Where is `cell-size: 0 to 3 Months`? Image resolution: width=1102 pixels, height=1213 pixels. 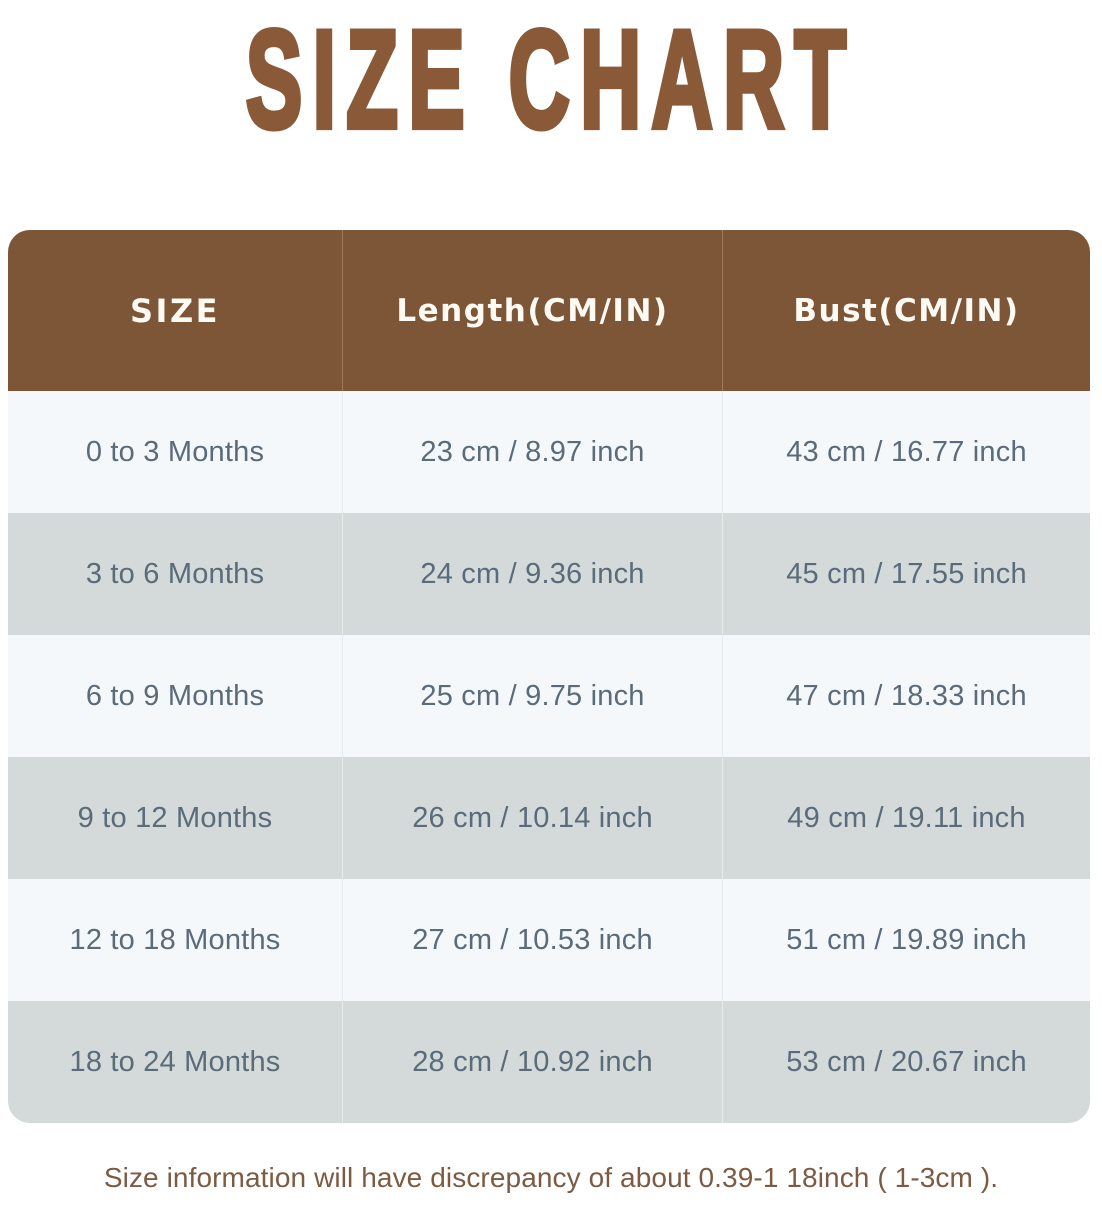
cell-size: 0 to 3 Months is located at coordinates (175, 451).